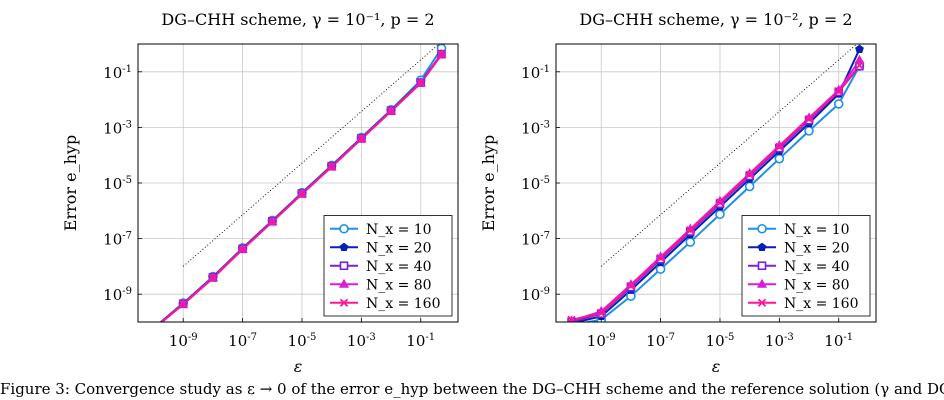 This screenshot has height=400, width=944. Describe the element at coordinates (297, 19) in the screenshot. I see `chart-title: DG–CHH scheme, γ = 10⁻¹, p = 2` at that location.